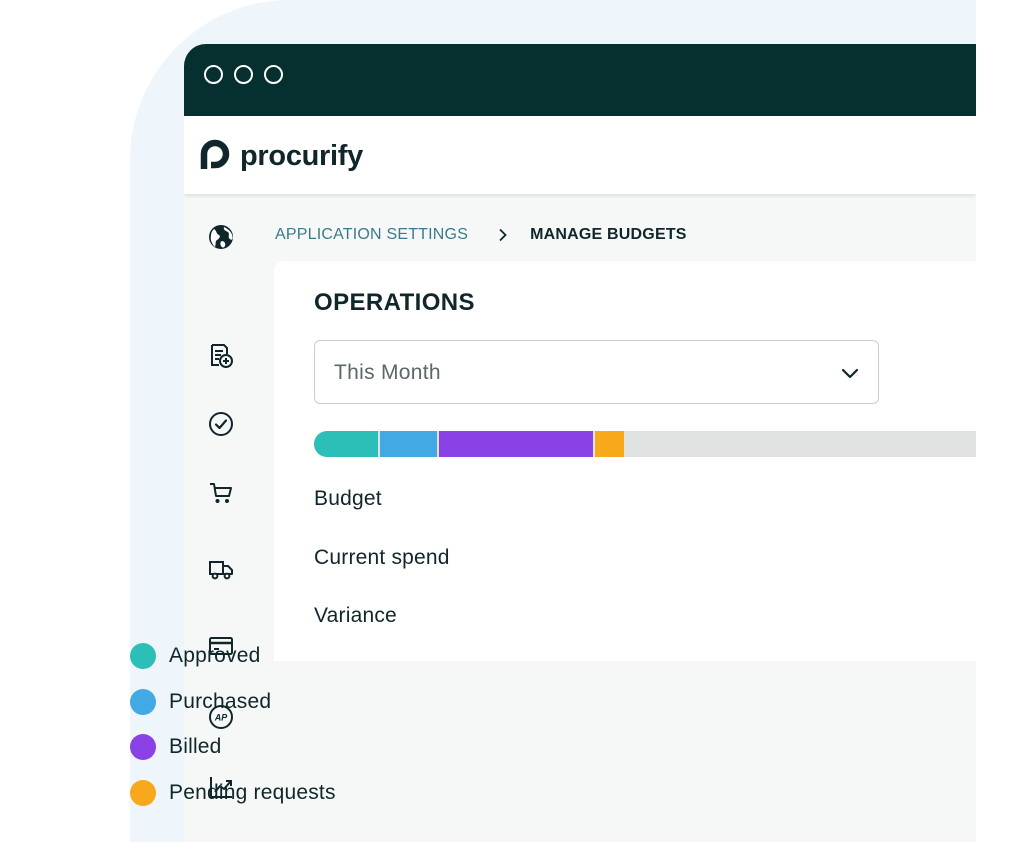  I want to click on legend-item: Purchased, so click(200, 702).